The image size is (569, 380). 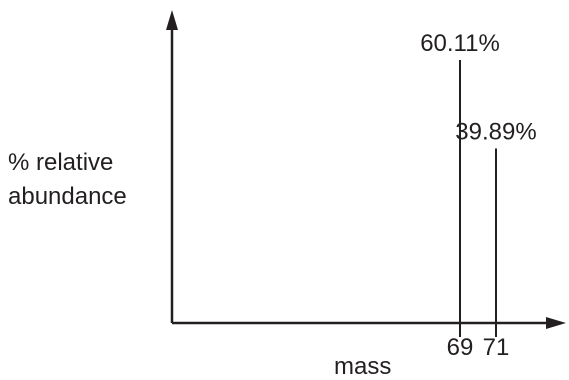 What do you see at coordinates (67, 196) in the screenshot?
I see `y-axis-label-line-2: abundance` at bounding box center [67, 196].